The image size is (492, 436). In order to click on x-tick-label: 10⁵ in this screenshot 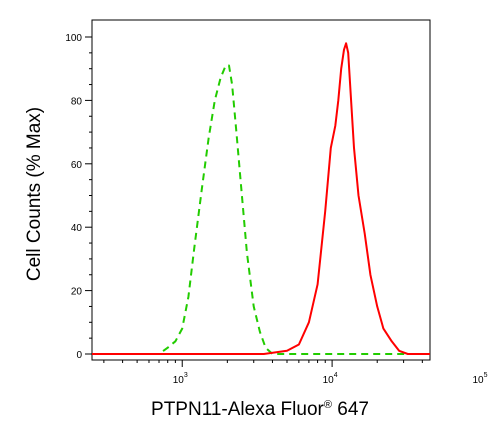, I will do `click(479, 379)`.